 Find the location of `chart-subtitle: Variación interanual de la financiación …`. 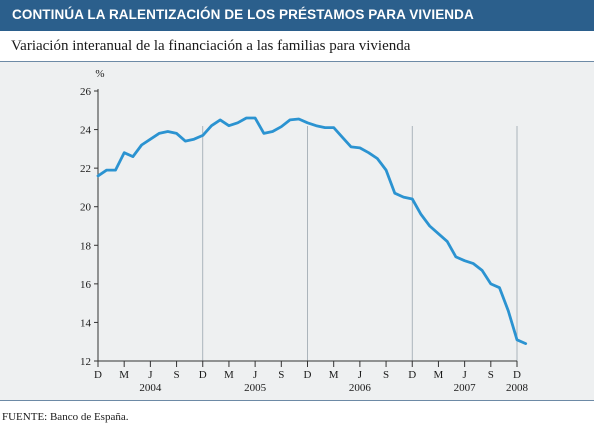

chart-subtitle: Variación interanual de la financiación … is located at coordinates (211, 46).